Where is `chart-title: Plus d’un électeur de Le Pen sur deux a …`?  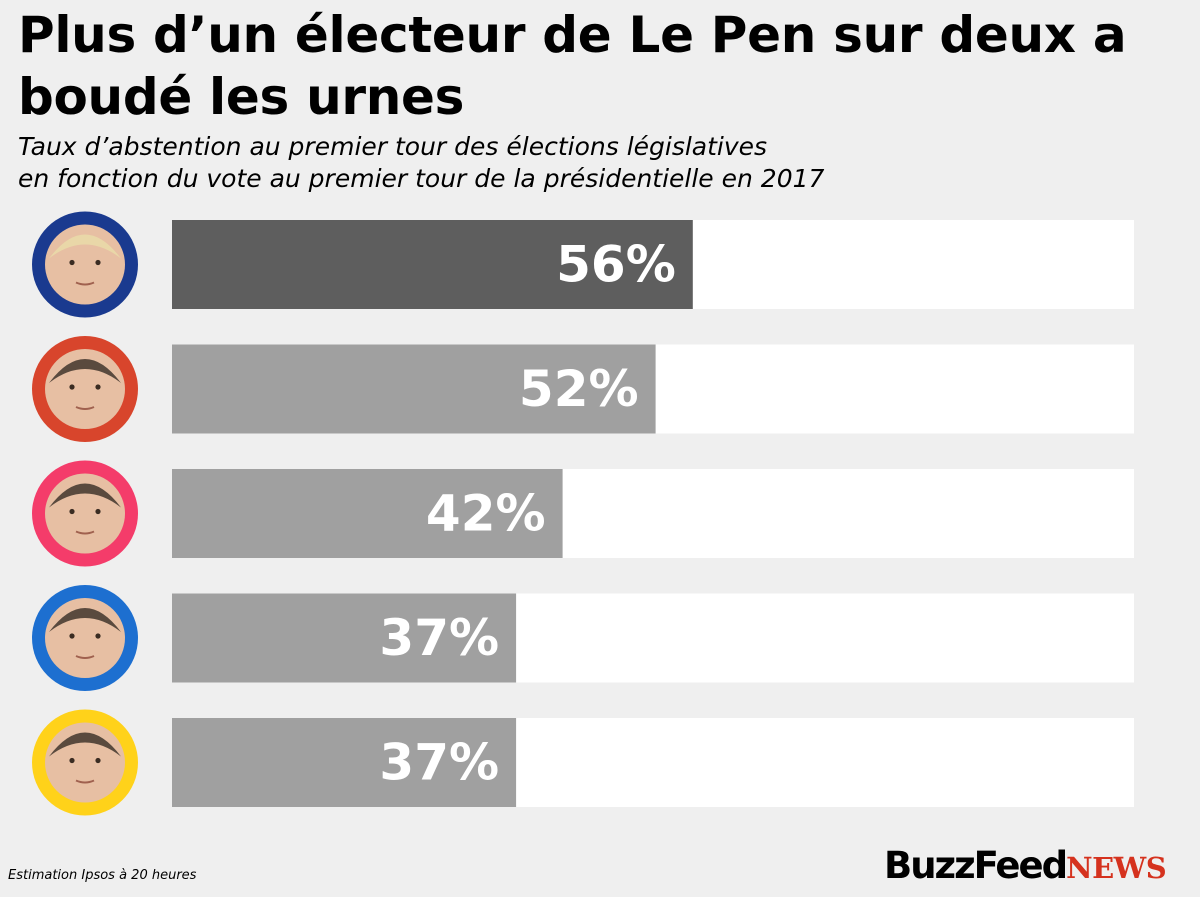 chart-title: Plus d’un électeur de Le Pen sur deux a … is located at coordinates (572, 66).